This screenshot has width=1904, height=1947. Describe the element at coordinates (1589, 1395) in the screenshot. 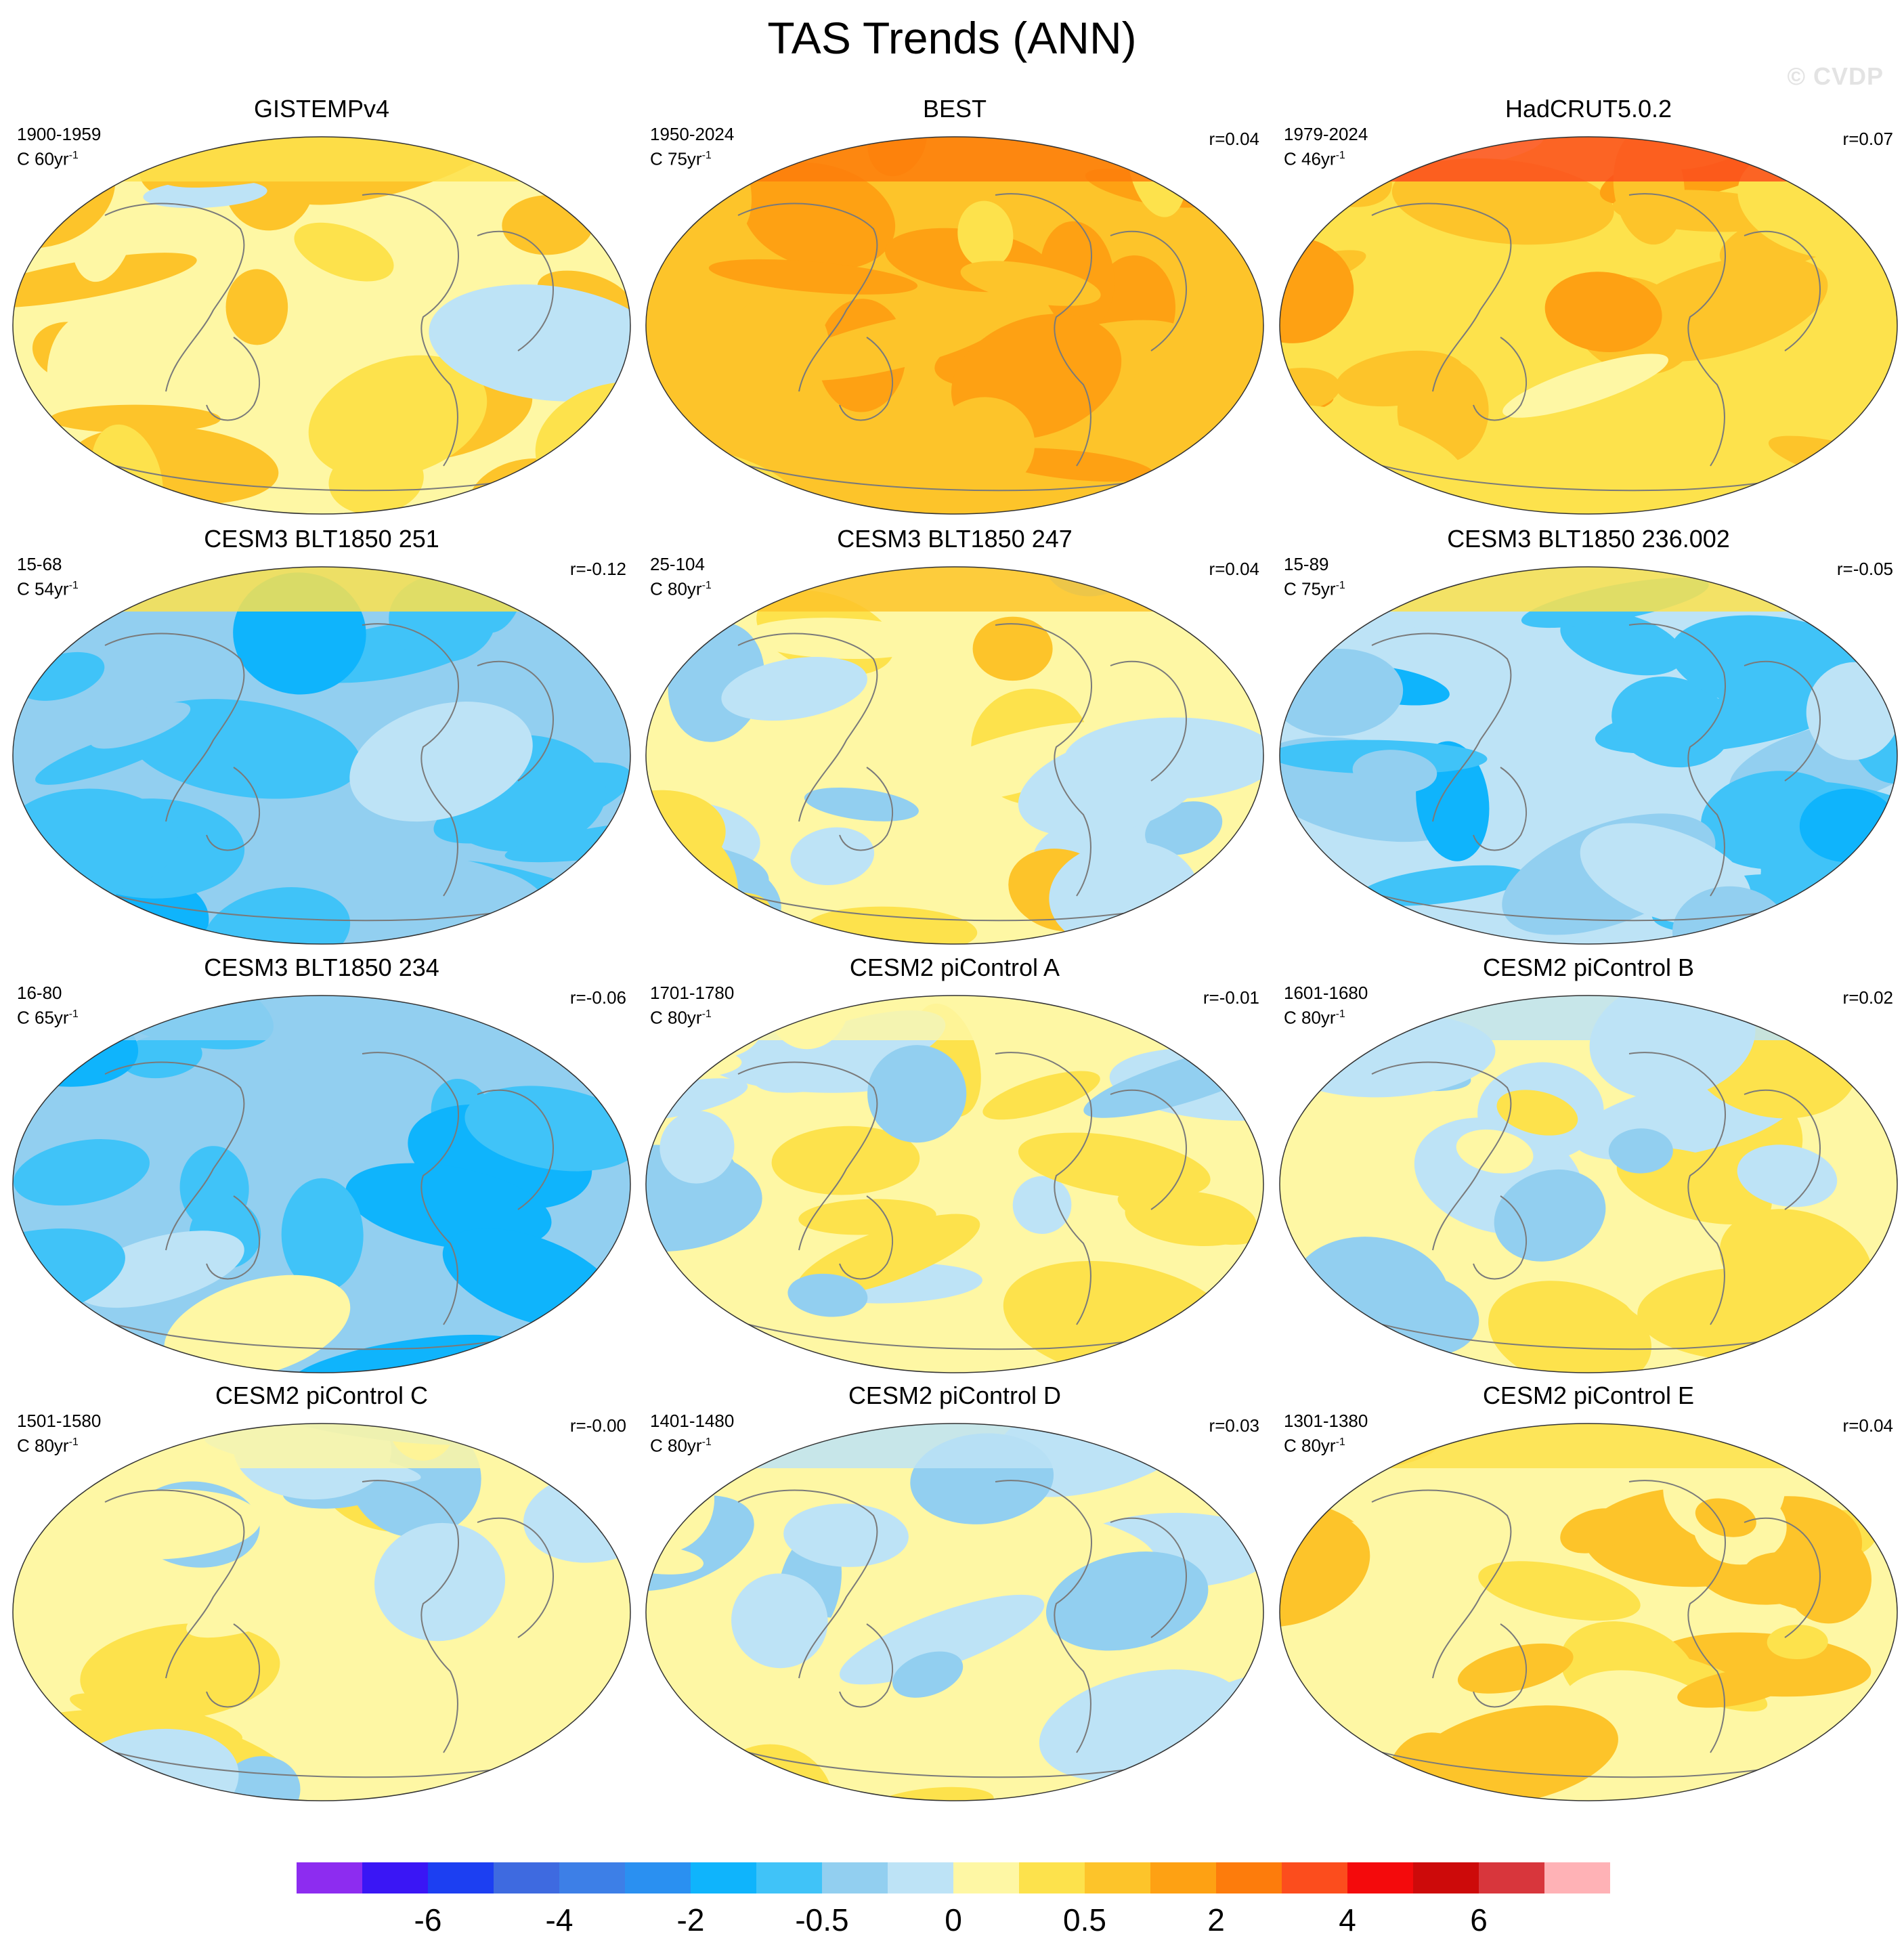

I see `panel-title: CESM2 piControl E` at that location.